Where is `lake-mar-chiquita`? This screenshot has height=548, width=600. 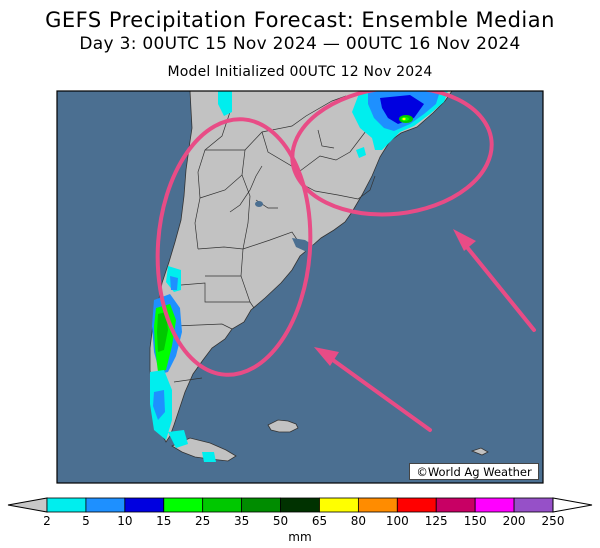
lake-mar-chiquita is located at coordinates (259, 204).